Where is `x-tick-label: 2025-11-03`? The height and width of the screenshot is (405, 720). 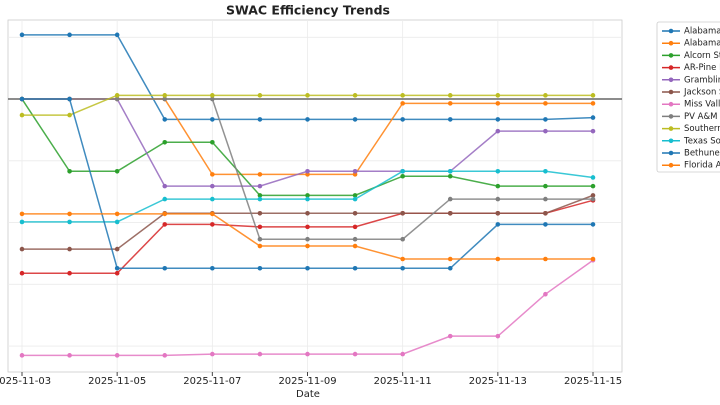 x-tick-label: 2025-11-03 is located at coordinates (25, 381).